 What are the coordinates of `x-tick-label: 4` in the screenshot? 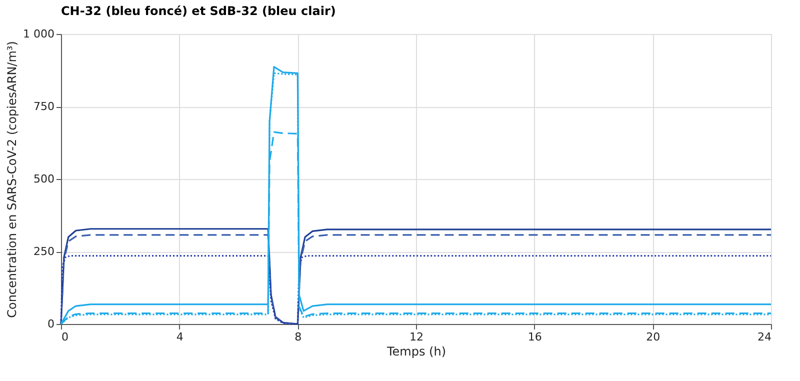 It's located at (180, 337).